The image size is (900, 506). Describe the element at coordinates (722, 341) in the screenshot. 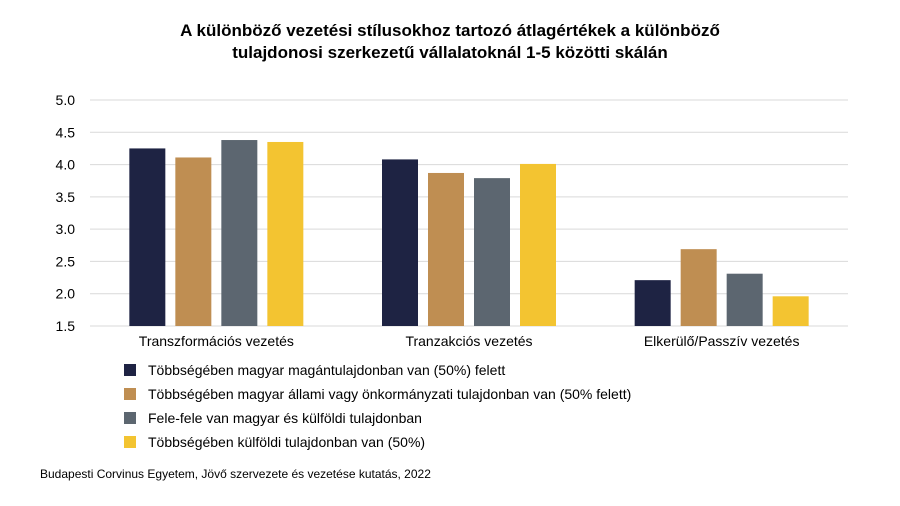

I see `x-category-label: Elkerülő/Passzív vezetés` at that location.